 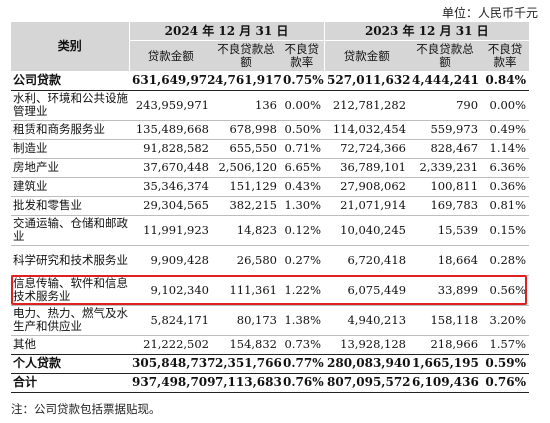 I want to click on cell-npl-ratio-2023: 0.81%, so click(x=505, y=206).